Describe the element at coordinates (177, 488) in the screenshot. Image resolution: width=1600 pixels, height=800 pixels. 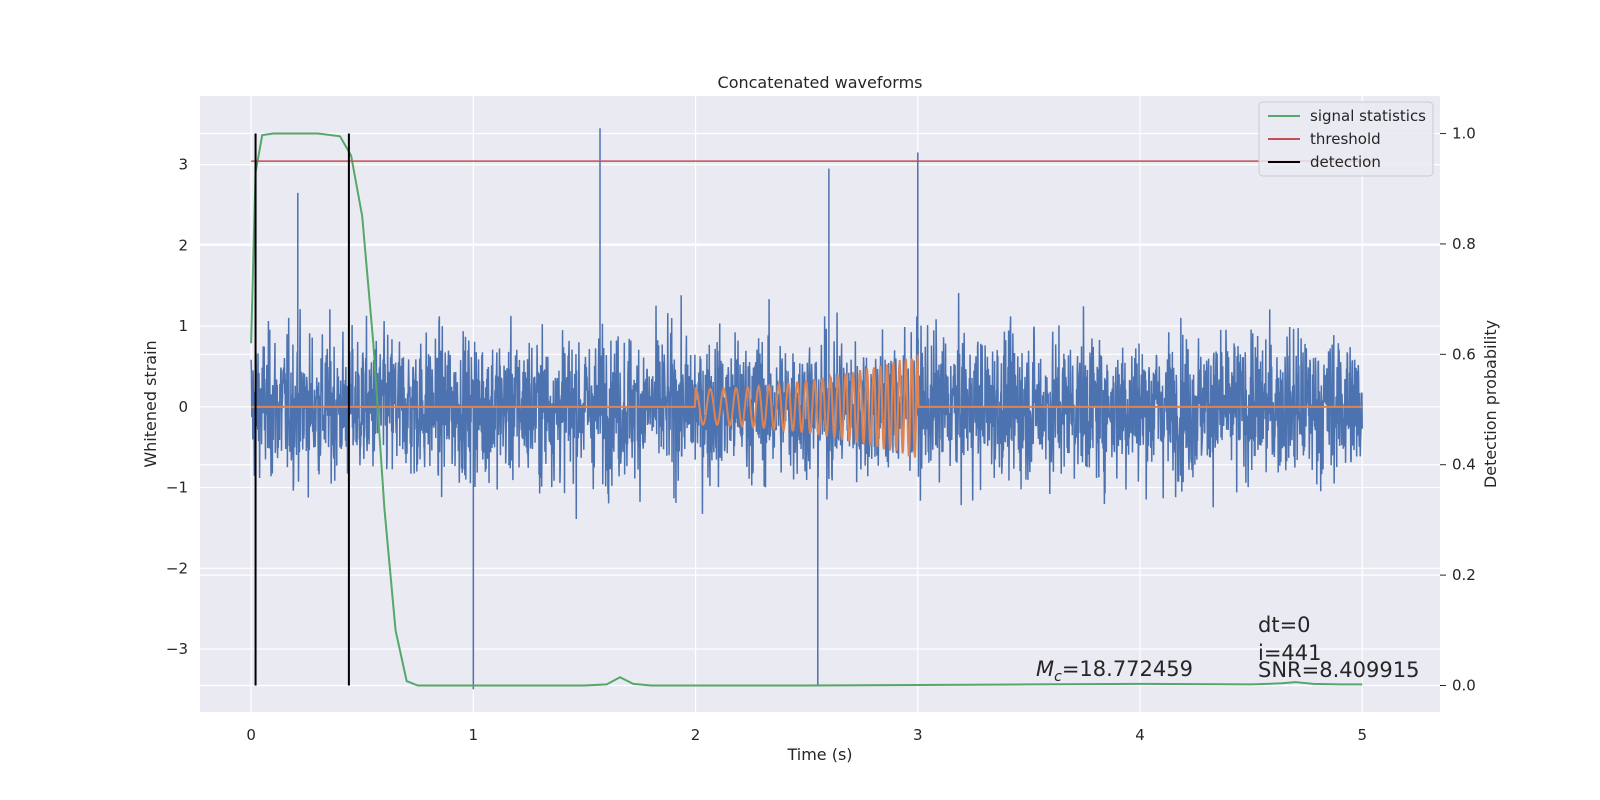
I see `y-tick-label: −1` at that location.